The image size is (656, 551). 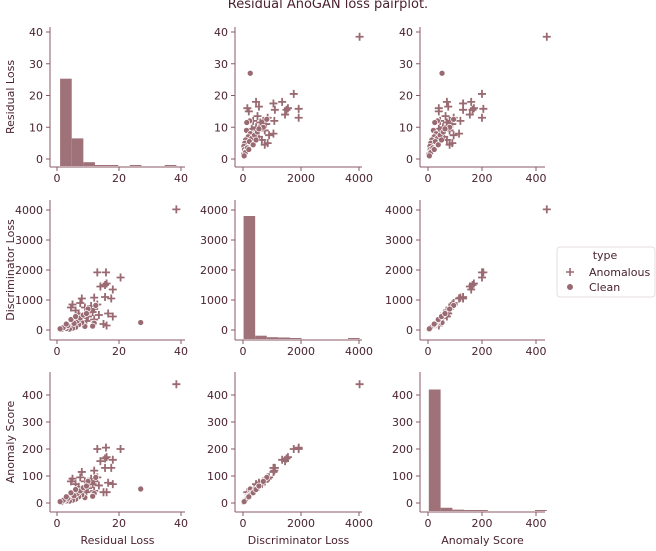 I want to click on x-tick-label: 40, so click(x=181, y=523).